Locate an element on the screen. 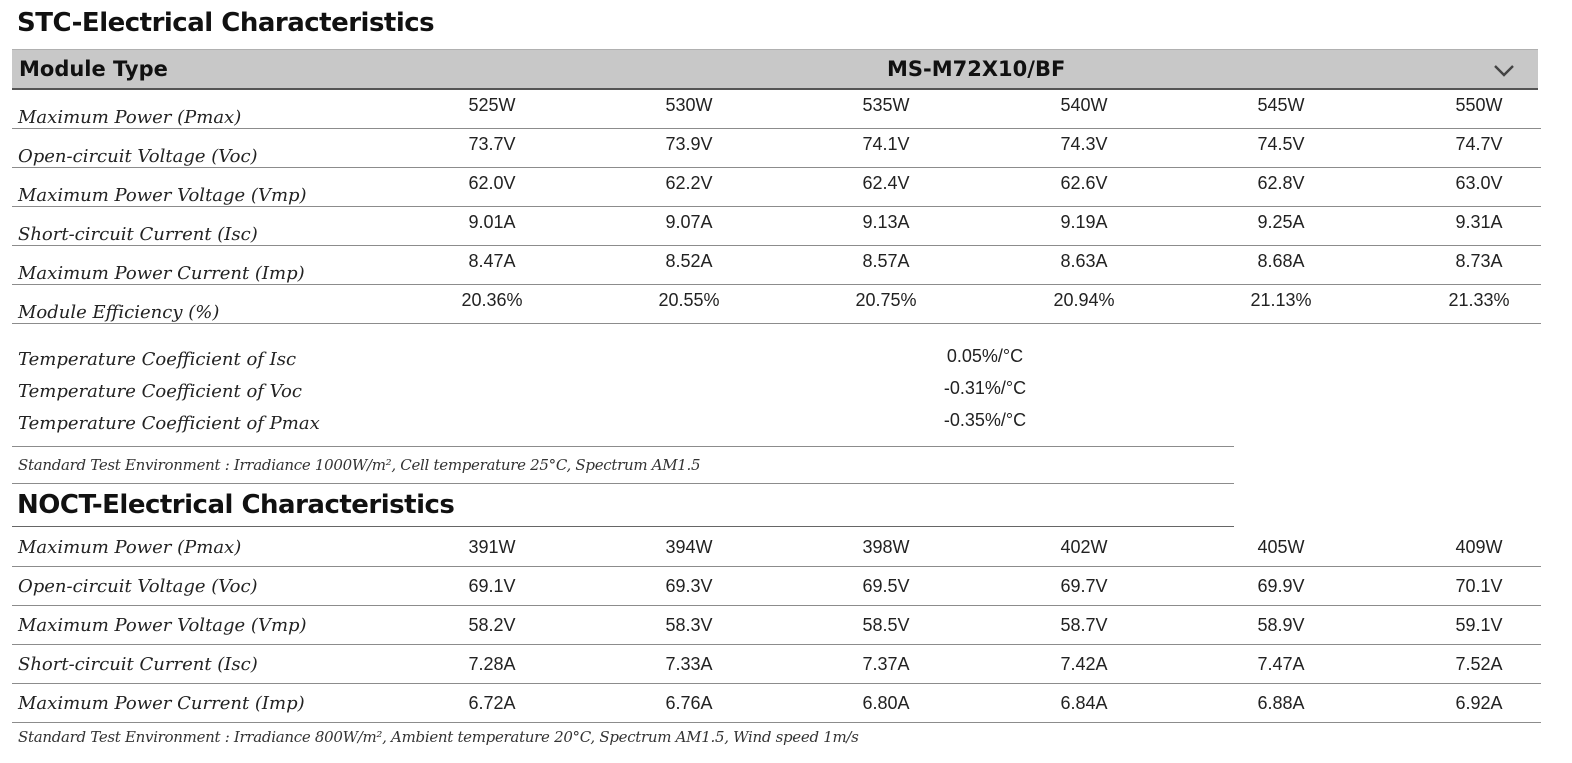 Image resolution: width=1572 pixels, height=763 pixels. cell-value: 62.2V is located at coordinates (689, 183).